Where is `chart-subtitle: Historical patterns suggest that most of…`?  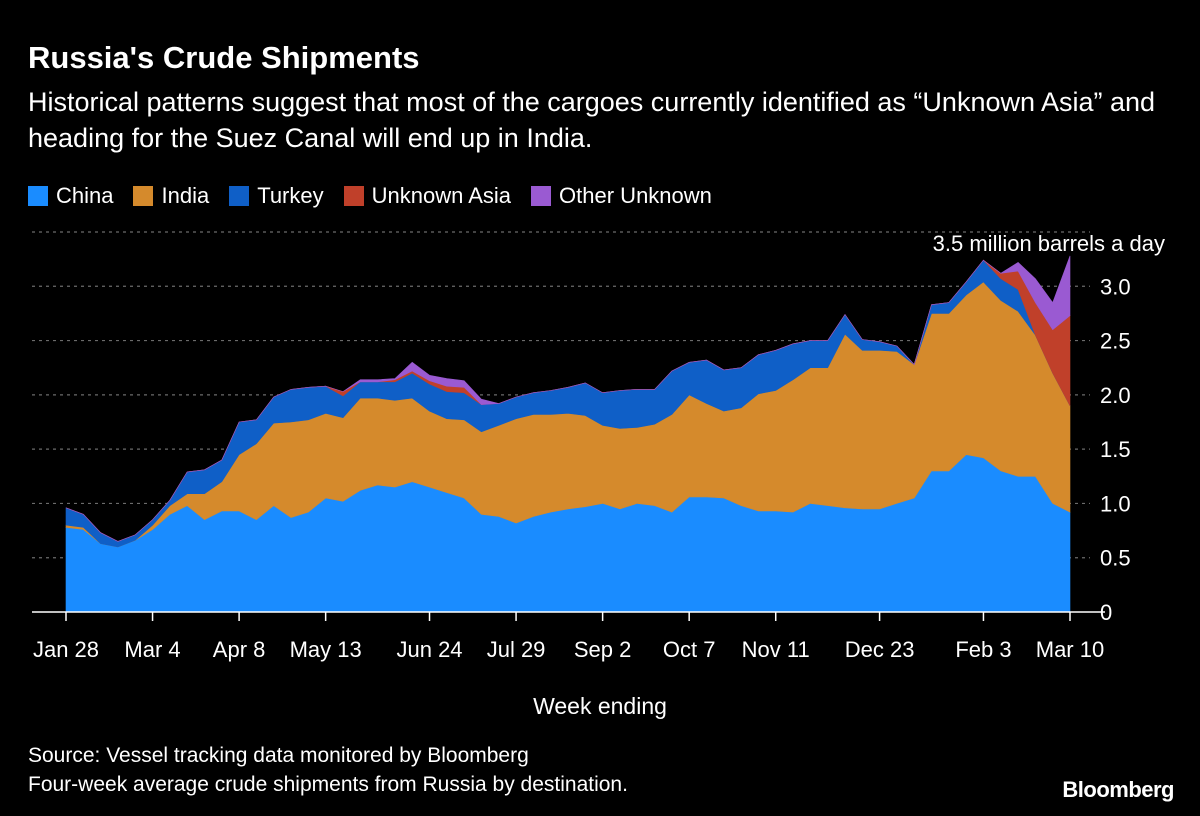
chart-subtitle: Historical patterns suggest that most of… is located at coordinates (592, 120).